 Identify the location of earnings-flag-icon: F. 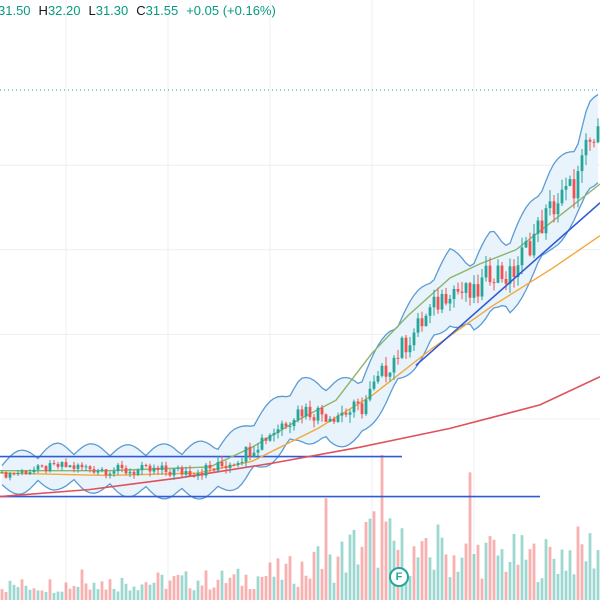
(399, 577).